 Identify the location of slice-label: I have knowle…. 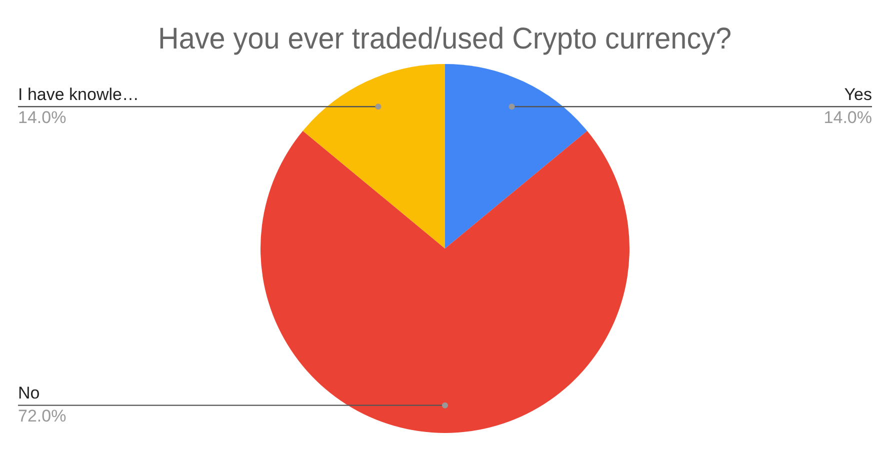
(78, 94).